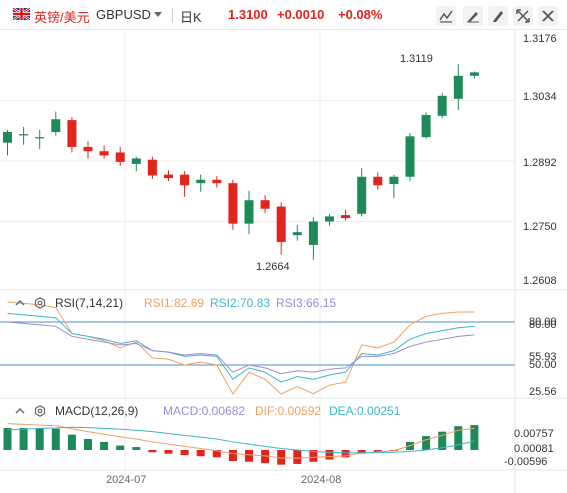 Image resolution: width=567 pixels, height=493 pixels. I want to click on x-axis-label: 2024-08, so click(321, 480).